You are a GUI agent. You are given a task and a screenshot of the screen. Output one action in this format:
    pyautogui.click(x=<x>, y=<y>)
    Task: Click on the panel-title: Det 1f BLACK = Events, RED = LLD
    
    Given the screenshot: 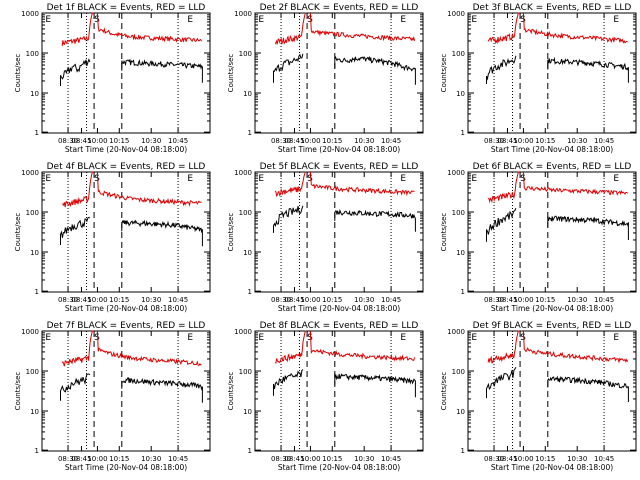 What is the action you would take?
    pyautogui.click(x=126, y=8)
    